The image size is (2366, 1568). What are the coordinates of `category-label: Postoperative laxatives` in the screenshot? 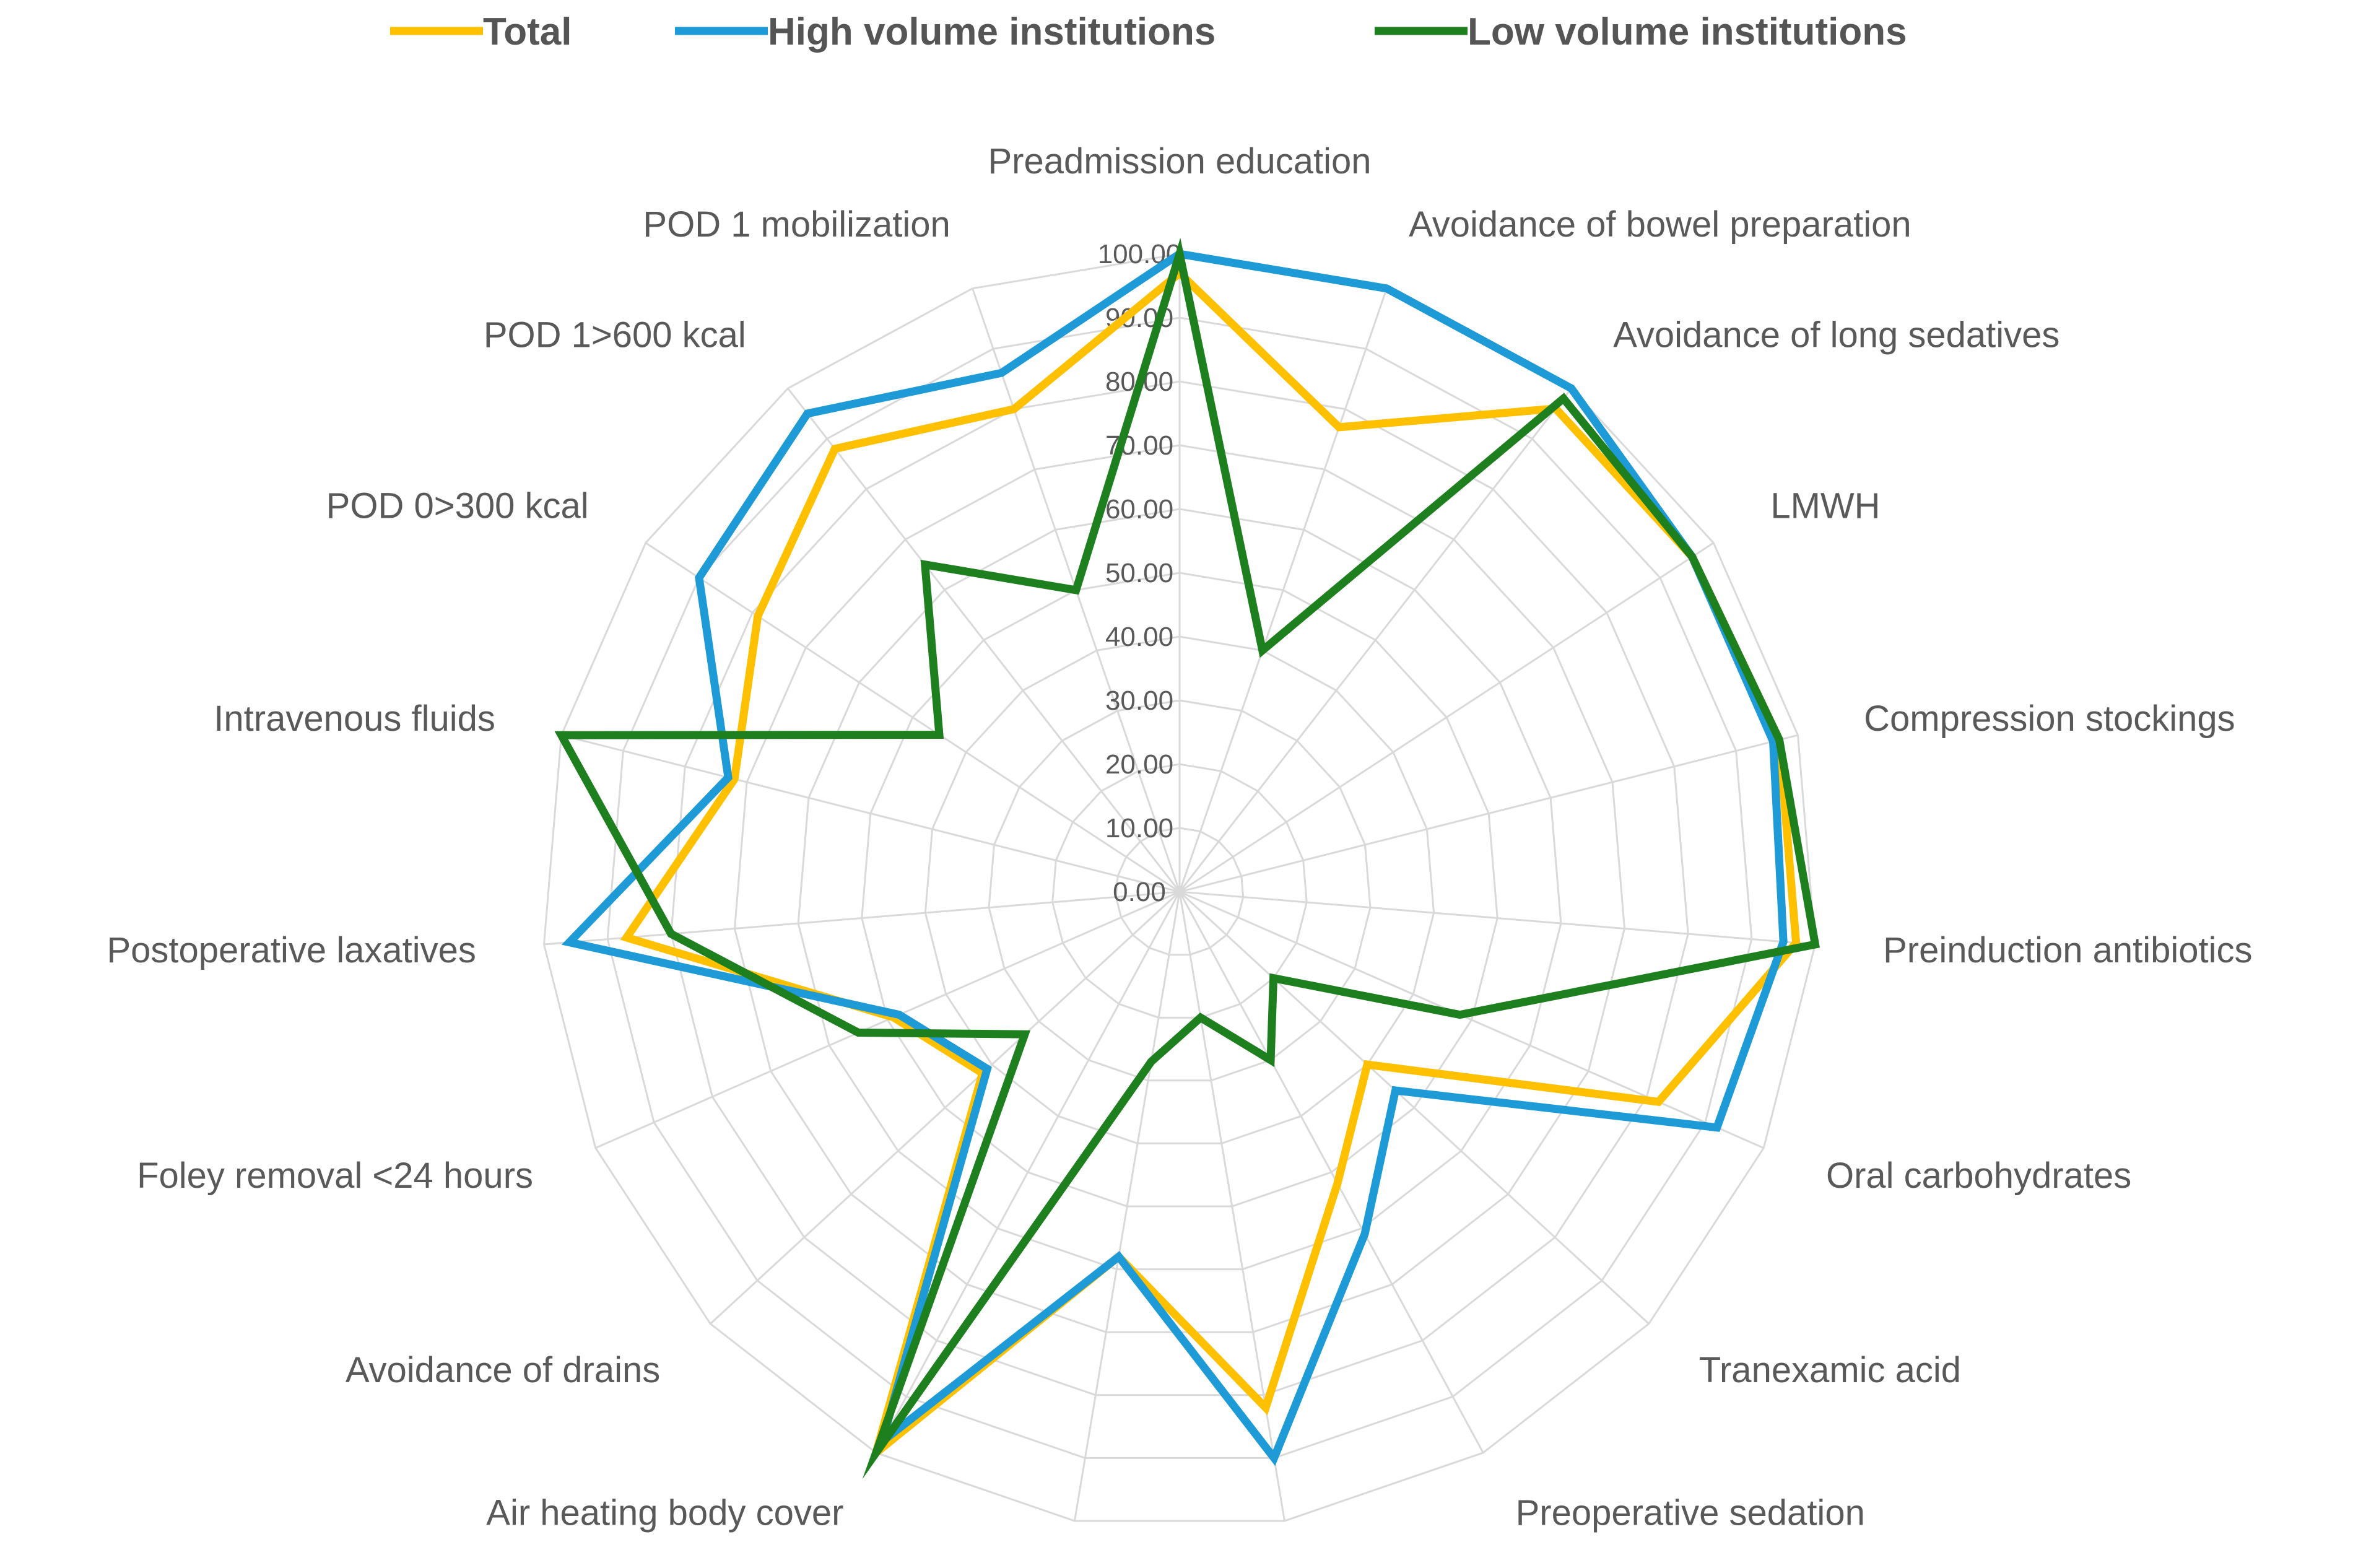 It's located at (291, 950).